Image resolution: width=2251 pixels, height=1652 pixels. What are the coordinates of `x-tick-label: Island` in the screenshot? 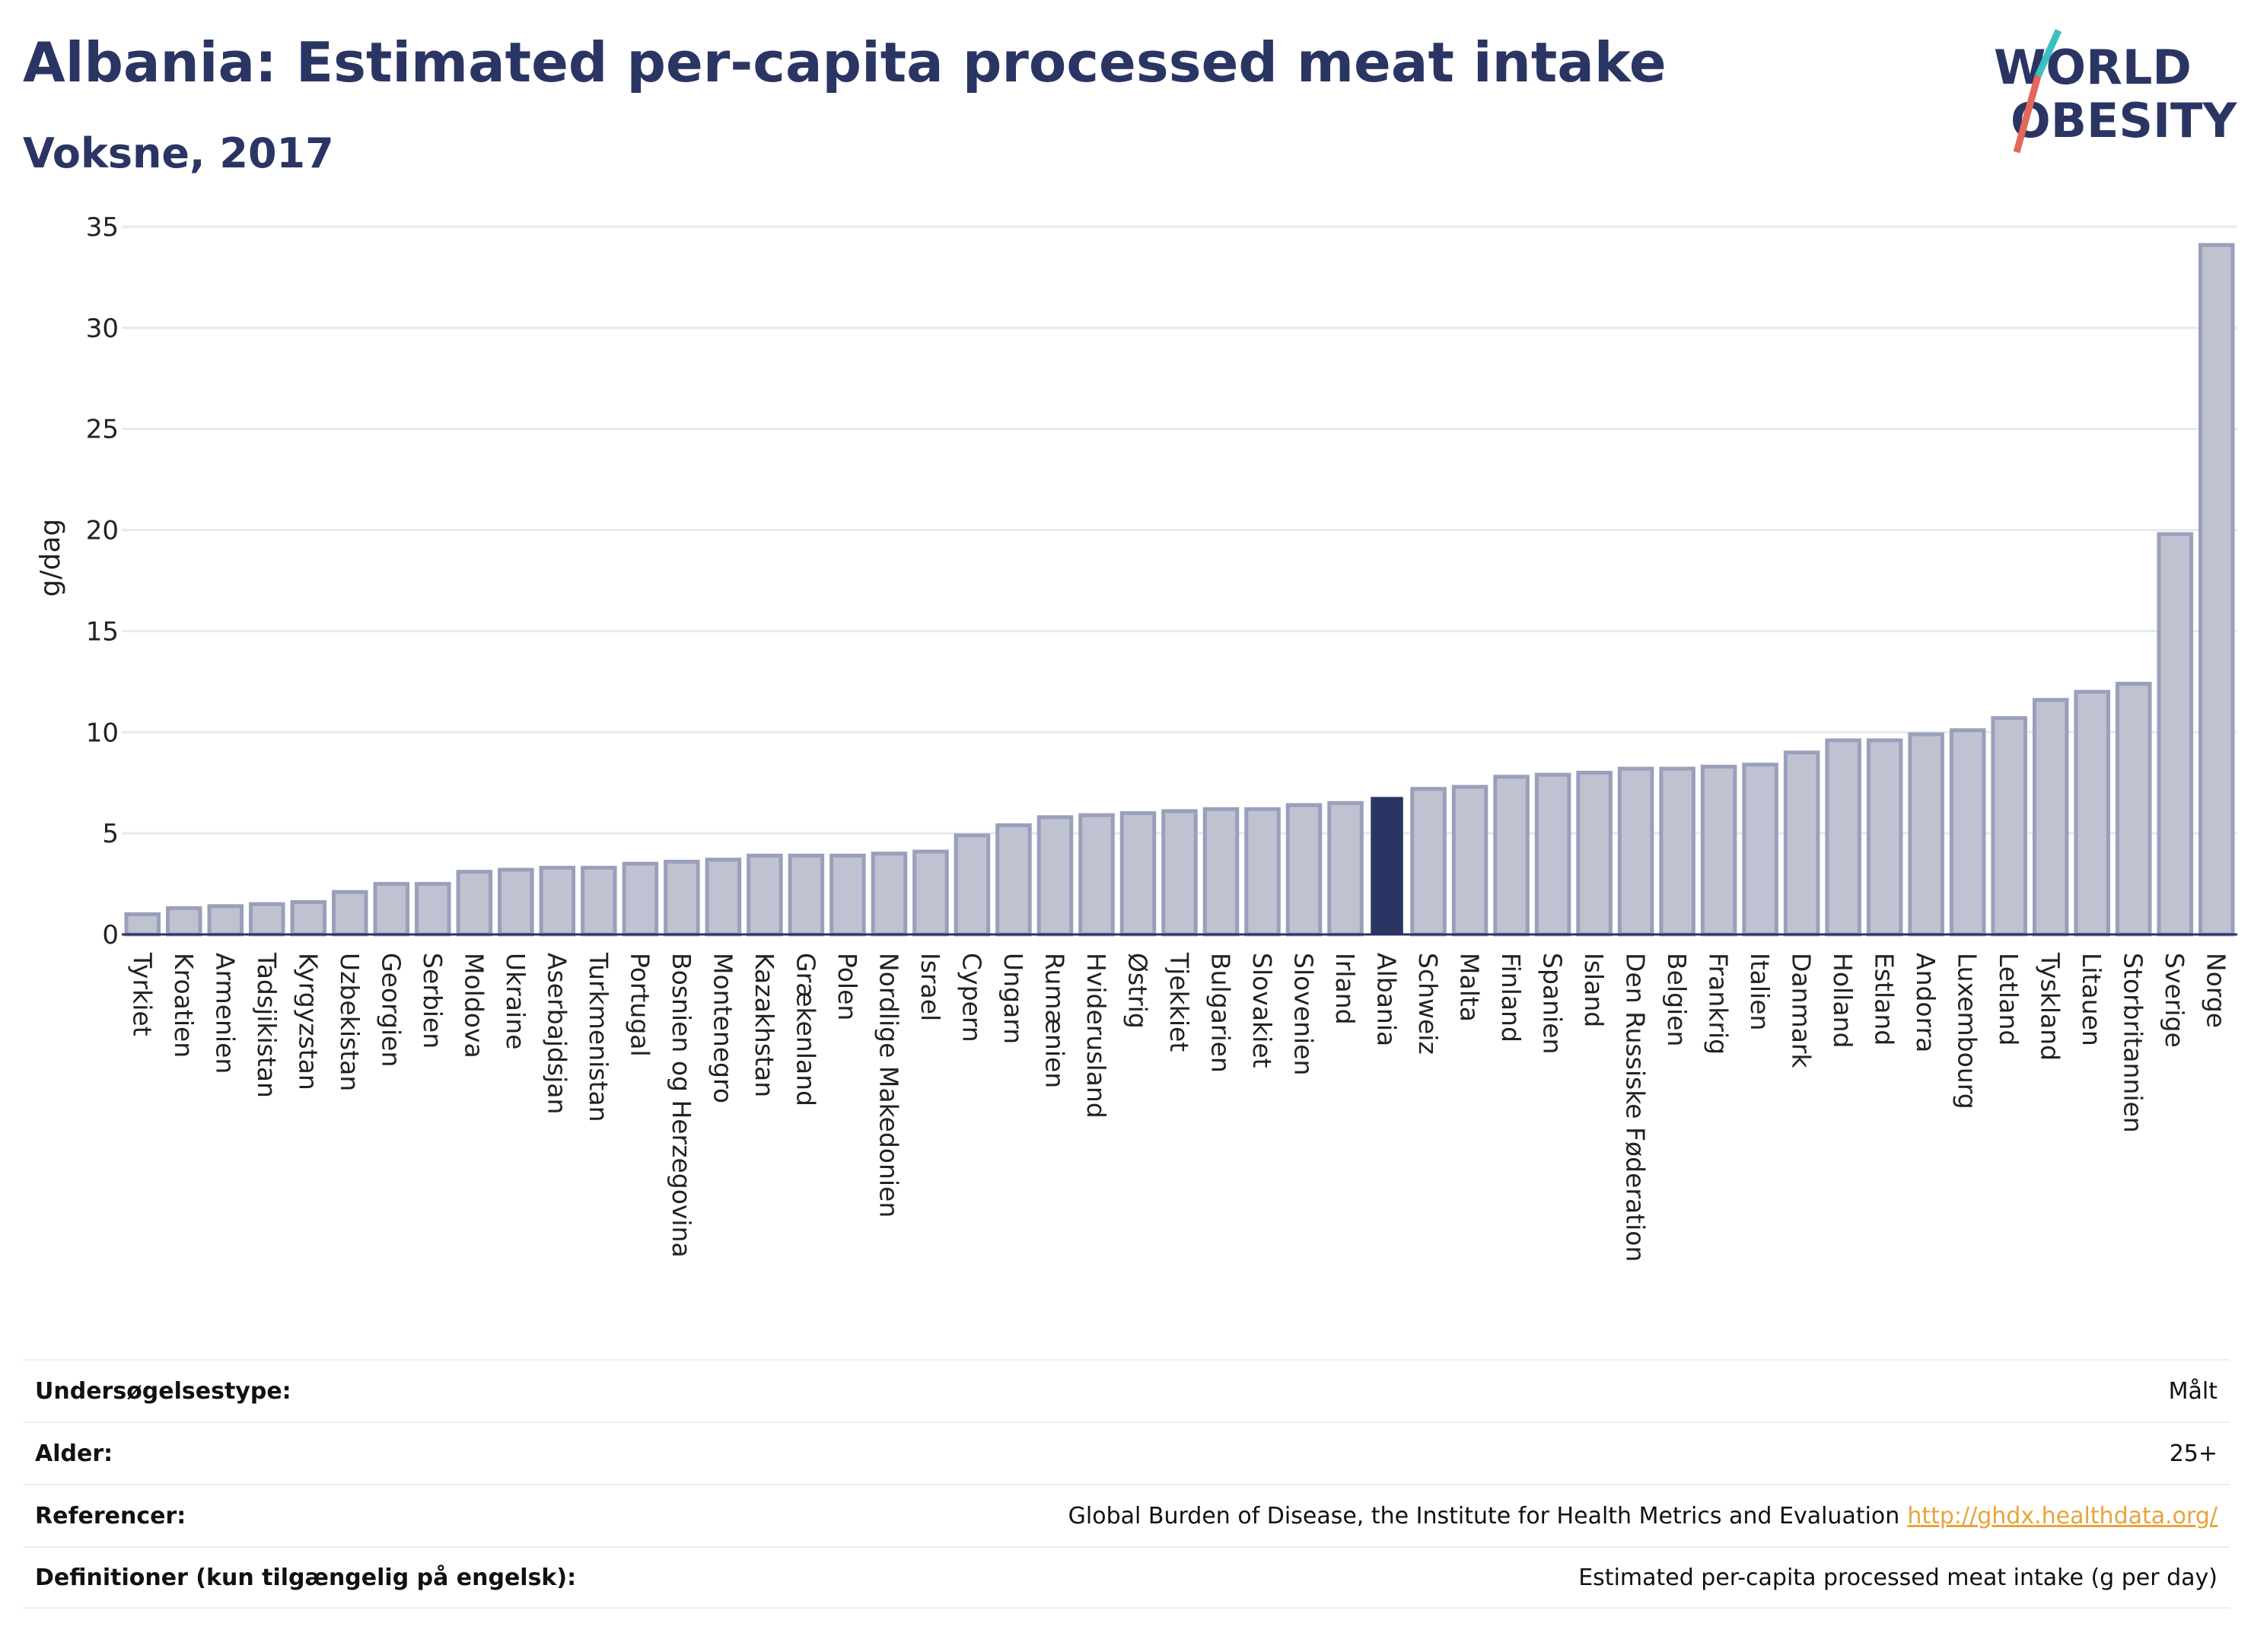 It's located at (1594, 990).